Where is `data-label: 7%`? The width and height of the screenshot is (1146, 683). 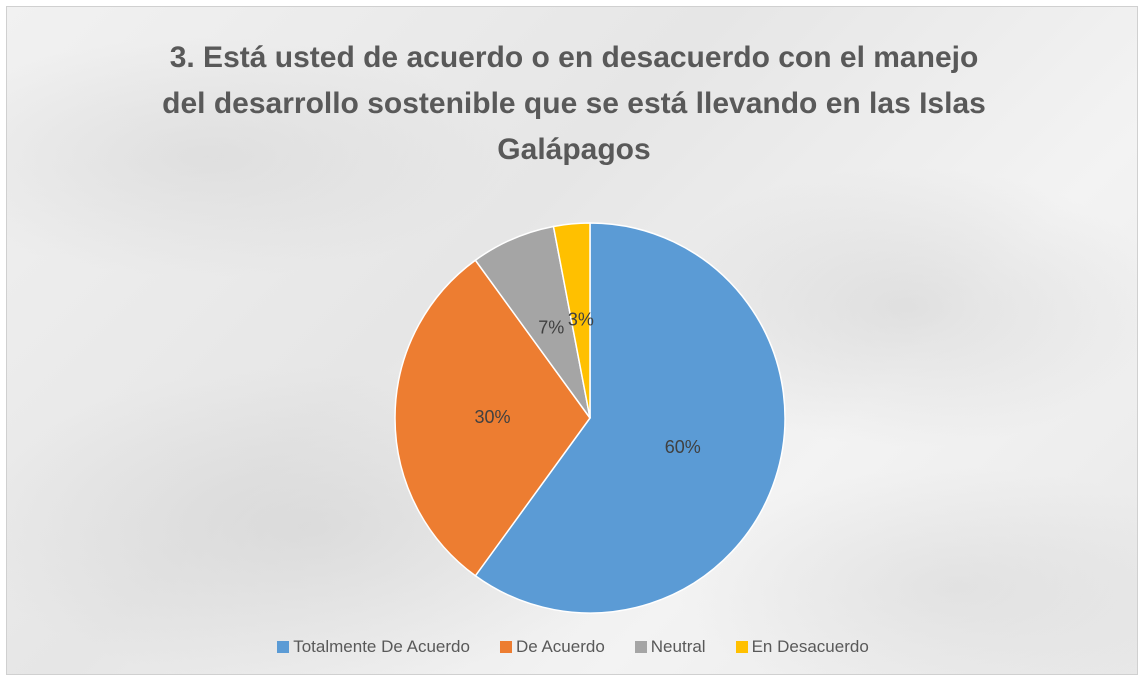
data-label: 7% is located at coordinates (551, 327).